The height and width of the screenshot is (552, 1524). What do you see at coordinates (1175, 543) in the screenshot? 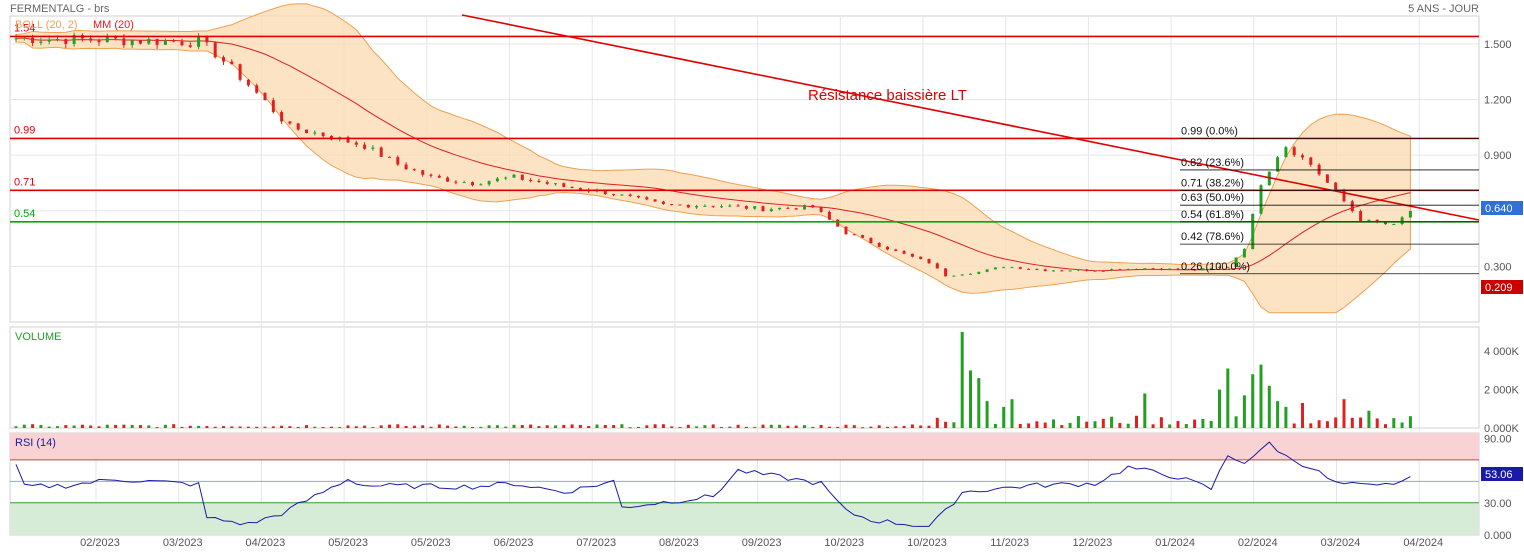
I see `x-tick-label: 01/2024` at bounding box center [1175, 543].